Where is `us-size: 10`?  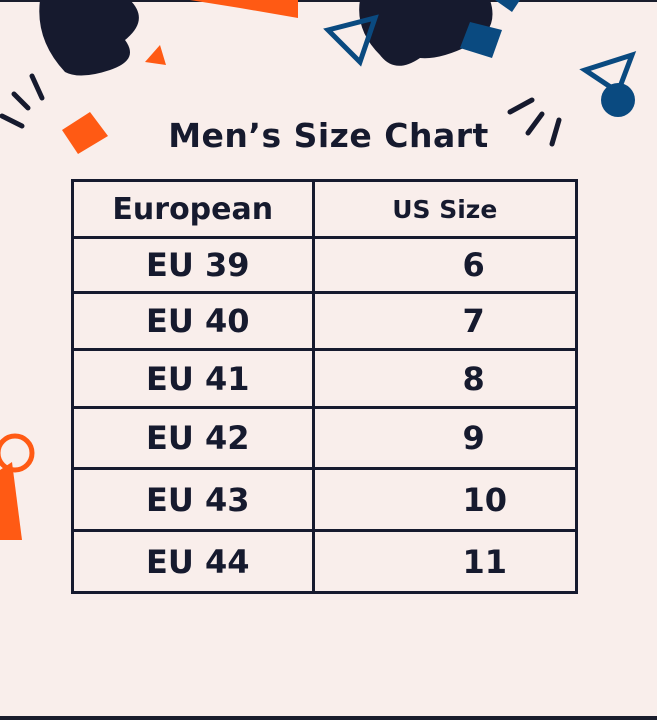
us-size: 10 is located at coordinates (445, 499).